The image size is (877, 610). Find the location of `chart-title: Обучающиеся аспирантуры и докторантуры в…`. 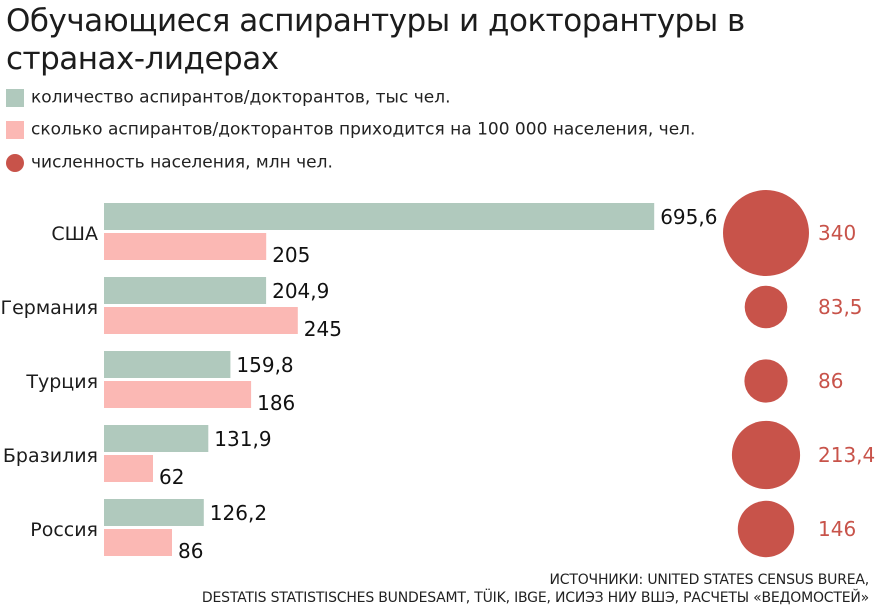

chart-title: Обучающиеся аспирантуры и докторантуры в… is located at coordinates (375, 40).